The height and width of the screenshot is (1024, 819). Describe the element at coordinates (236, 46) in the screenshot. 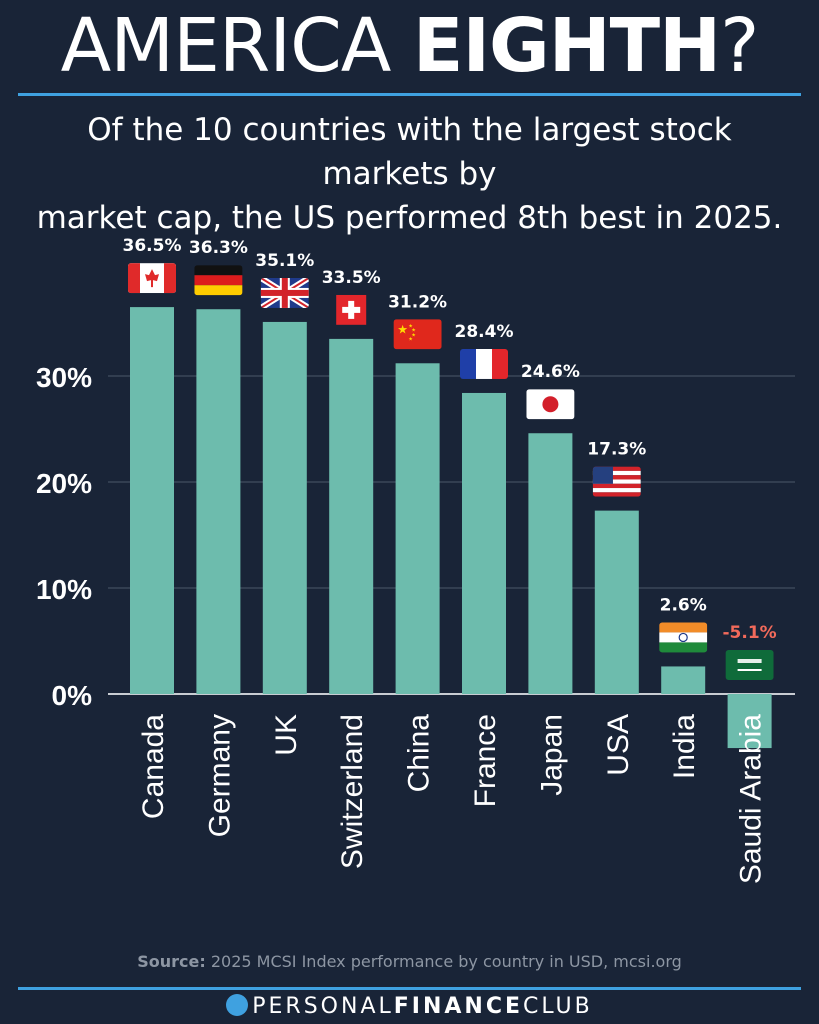

I see `title-light: AMERICA` at that location.